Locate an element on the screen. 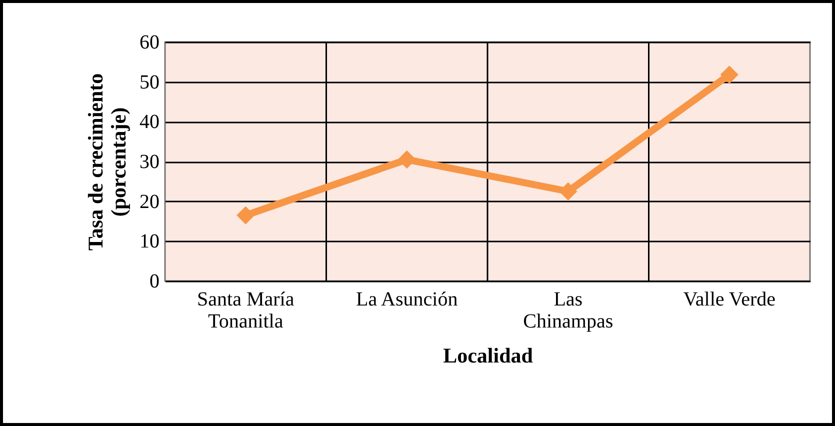  y-tick-label: 30 is located at coordinates (150, 162).